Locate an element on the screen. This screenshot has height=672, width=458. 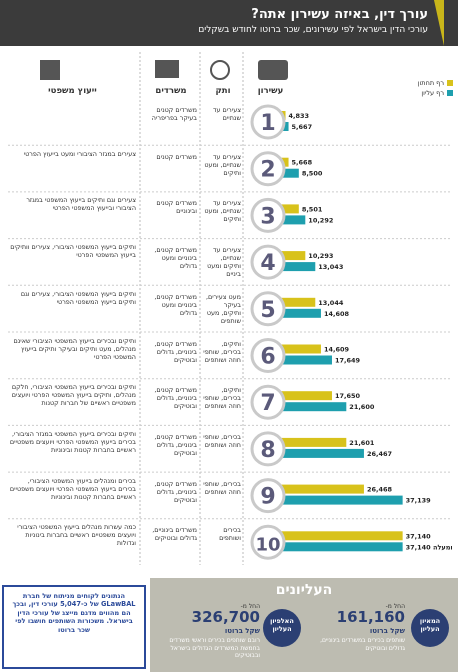
decile-number: 3 is located at coordinates (267, 216).